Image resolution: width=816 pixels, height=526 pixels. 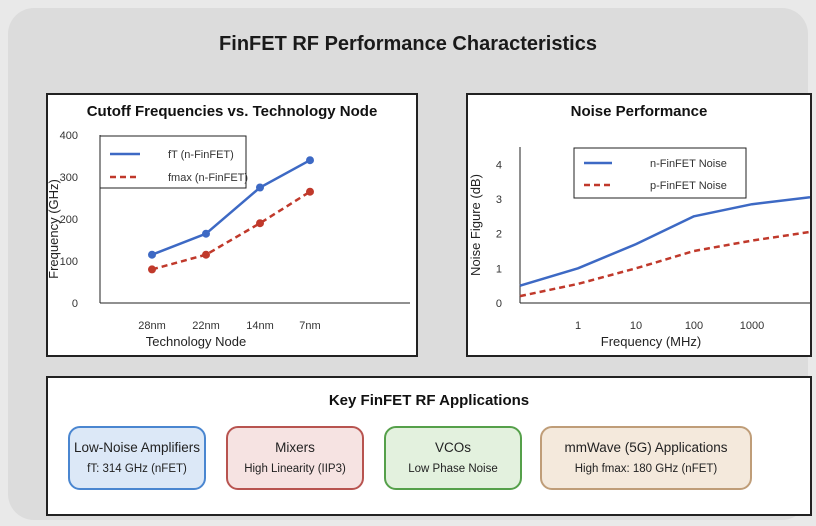 What do you see at coordinates (295, 469) in the screenshot?
I see `app-card-subtitle: High Linearity (IIP3)` at bounding box center [295, 469].